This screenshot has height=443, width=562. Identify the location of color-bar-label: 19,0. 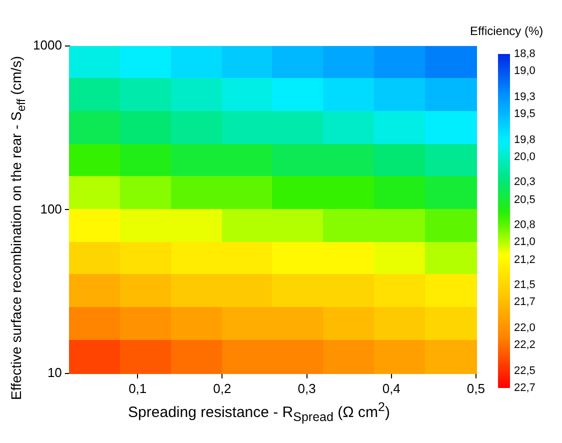
(525, 71).